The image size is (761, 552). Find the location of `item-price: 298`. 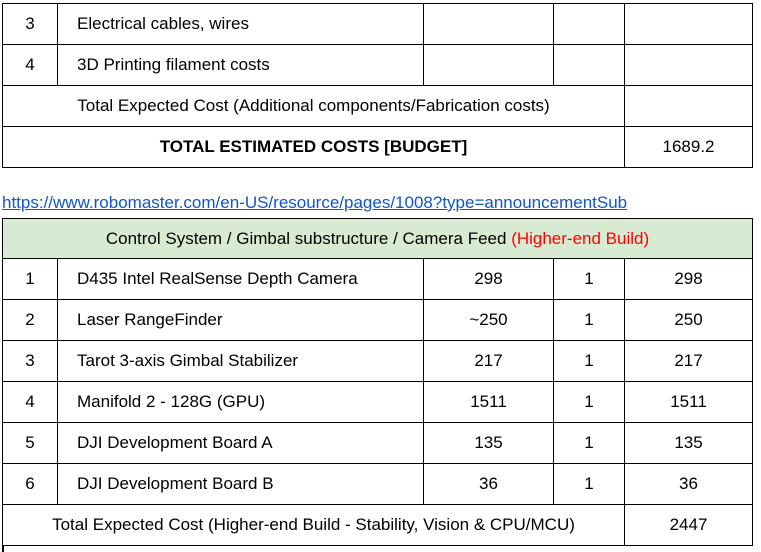

item-price: 298 is located at coordinates (488, 279).